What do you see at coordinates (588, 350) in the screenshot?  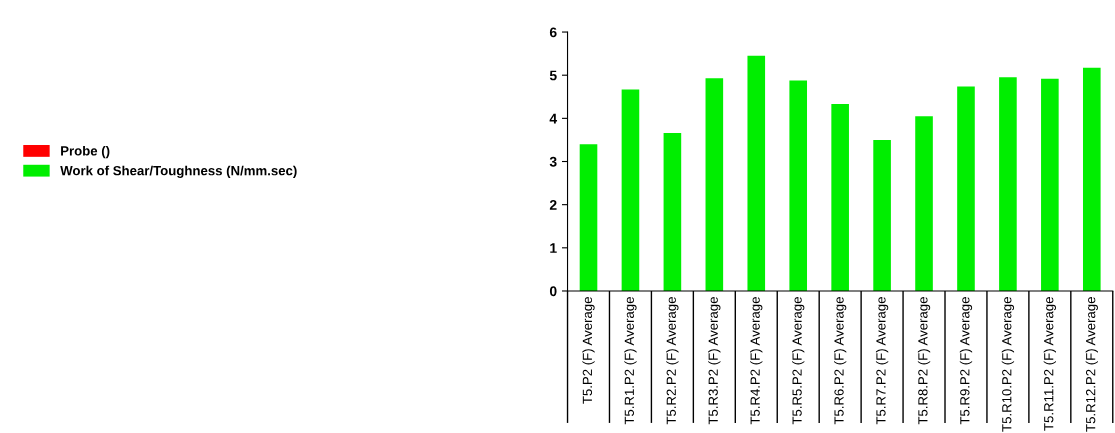 I see `x-tick-label: T5.P2 (F) Average` at bounding box center [588, 350].